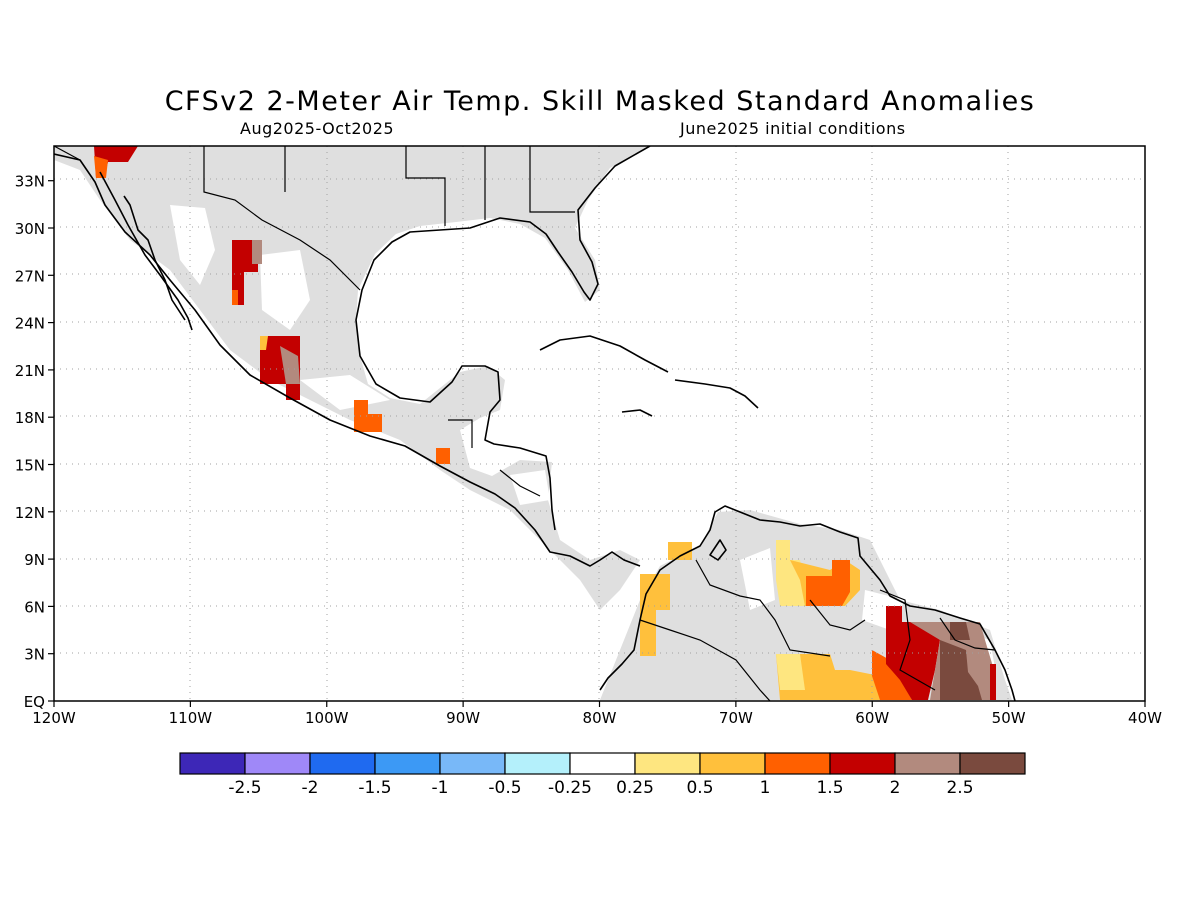 The height and width of the screenshot is (900, 1200). What do you see at coordinates (1009, 718) in the screenshot?
I see `lon-tick-label: 50W` at bounding box center [1009, 718].